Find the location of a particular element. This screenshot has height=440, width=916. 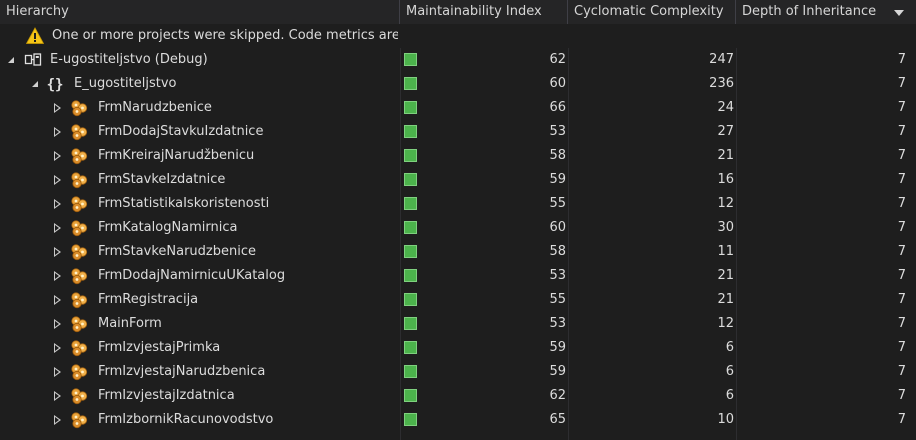

class-row: FrmIzvjestajPrimka 59 6 7 is located at coordinates (458, 348).